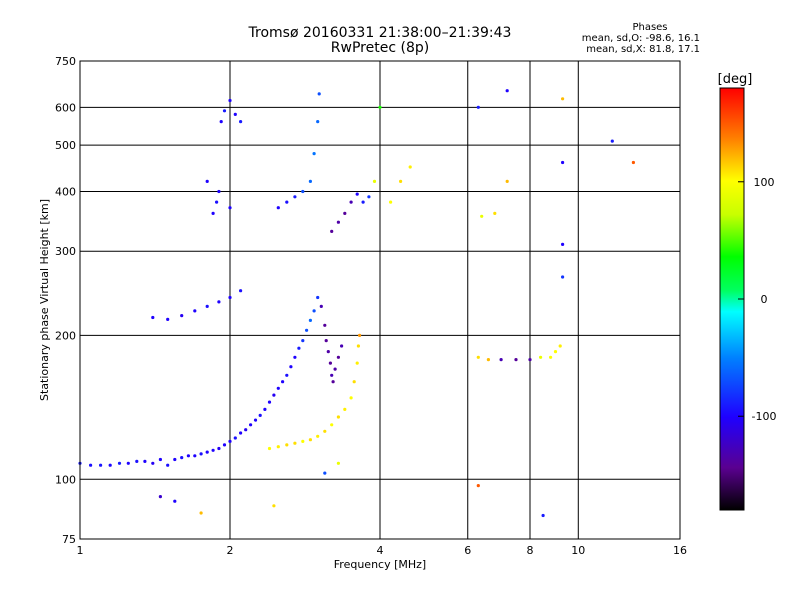 Image resolution: width=800 pixels, height=600 pixels. Describe the element at coordinates (65, 61) in the screenshot. I see `y-tick-label: 750` at that location.